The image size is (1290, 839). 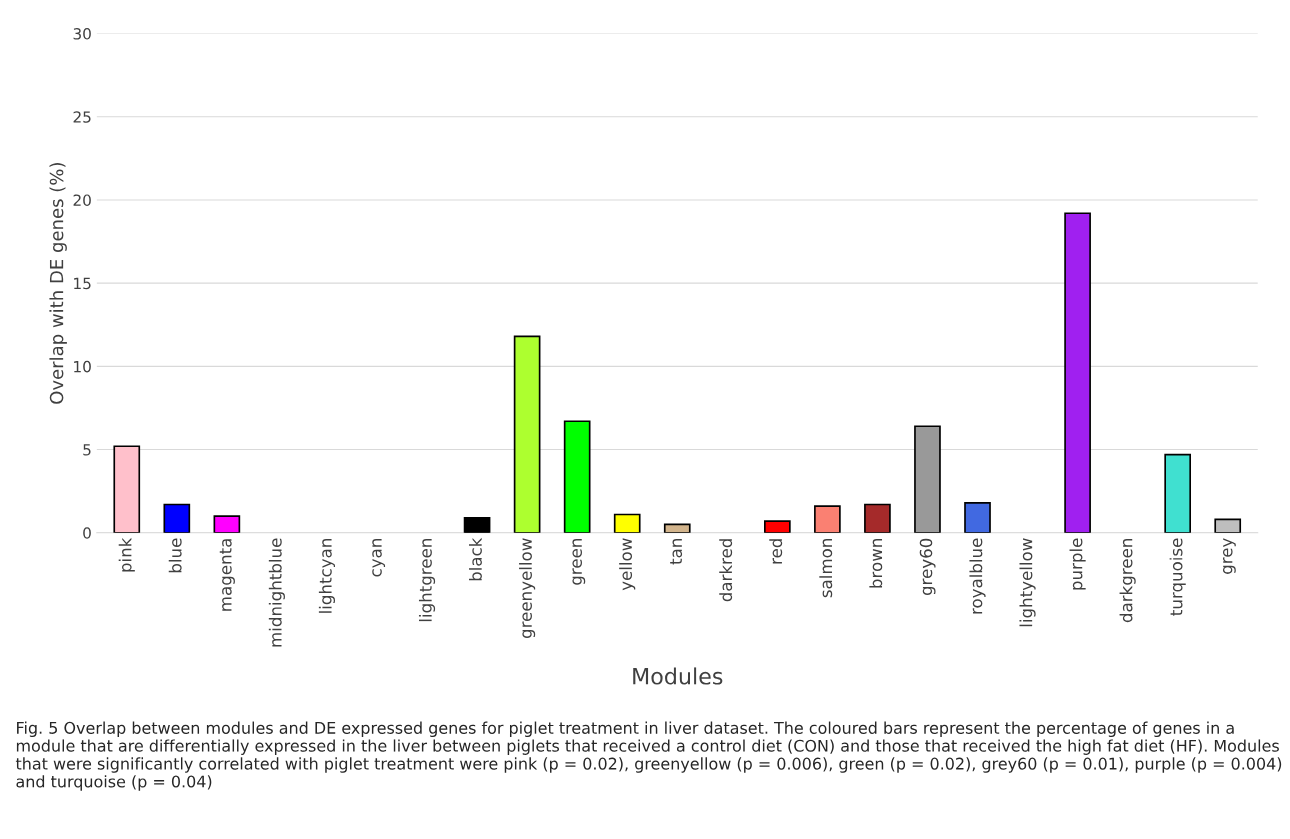 What do you see at coordinates (1027, 582) in the screenshot?
I see `x-tick-label: lightyellow` at bounding box center [1027, 582].